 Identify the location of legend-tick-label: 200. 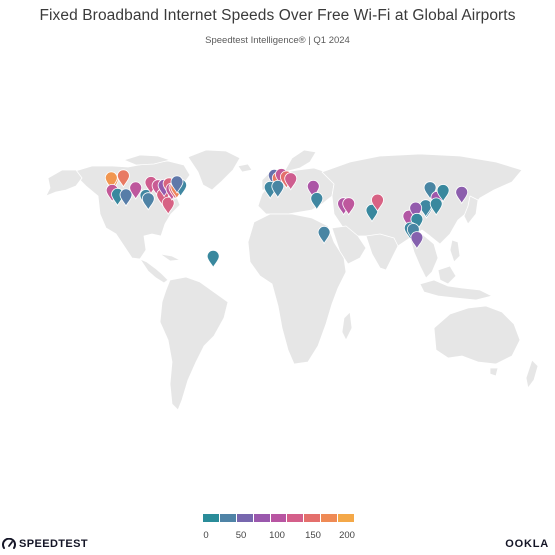
(347, 535).